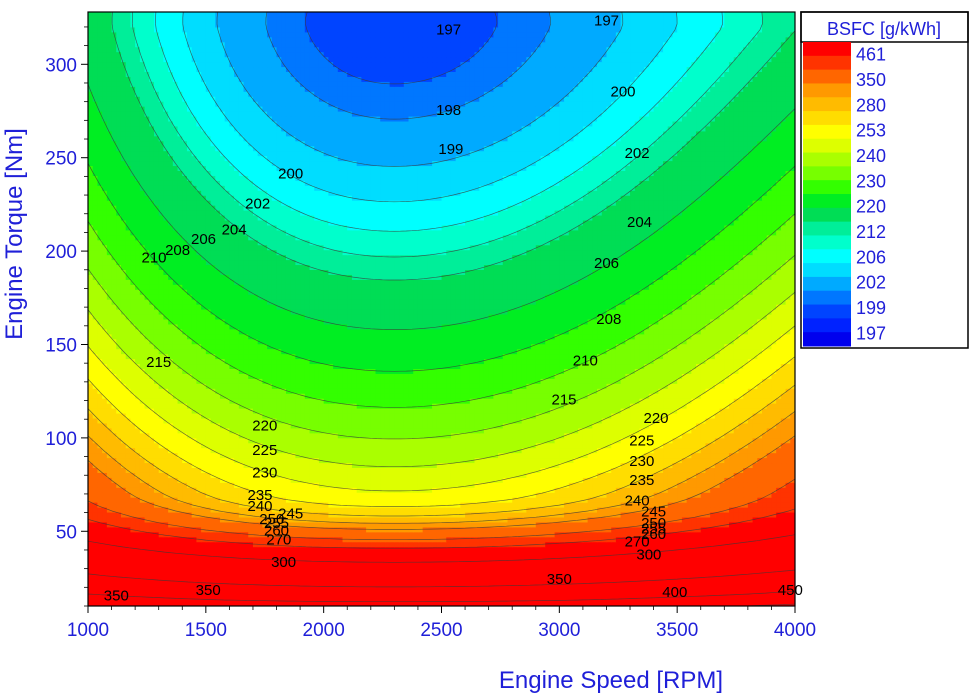  What do you see at coordinates (871, 207) in the screenshot?
I see `legend-label: 220` at bounding box center [871, 207].